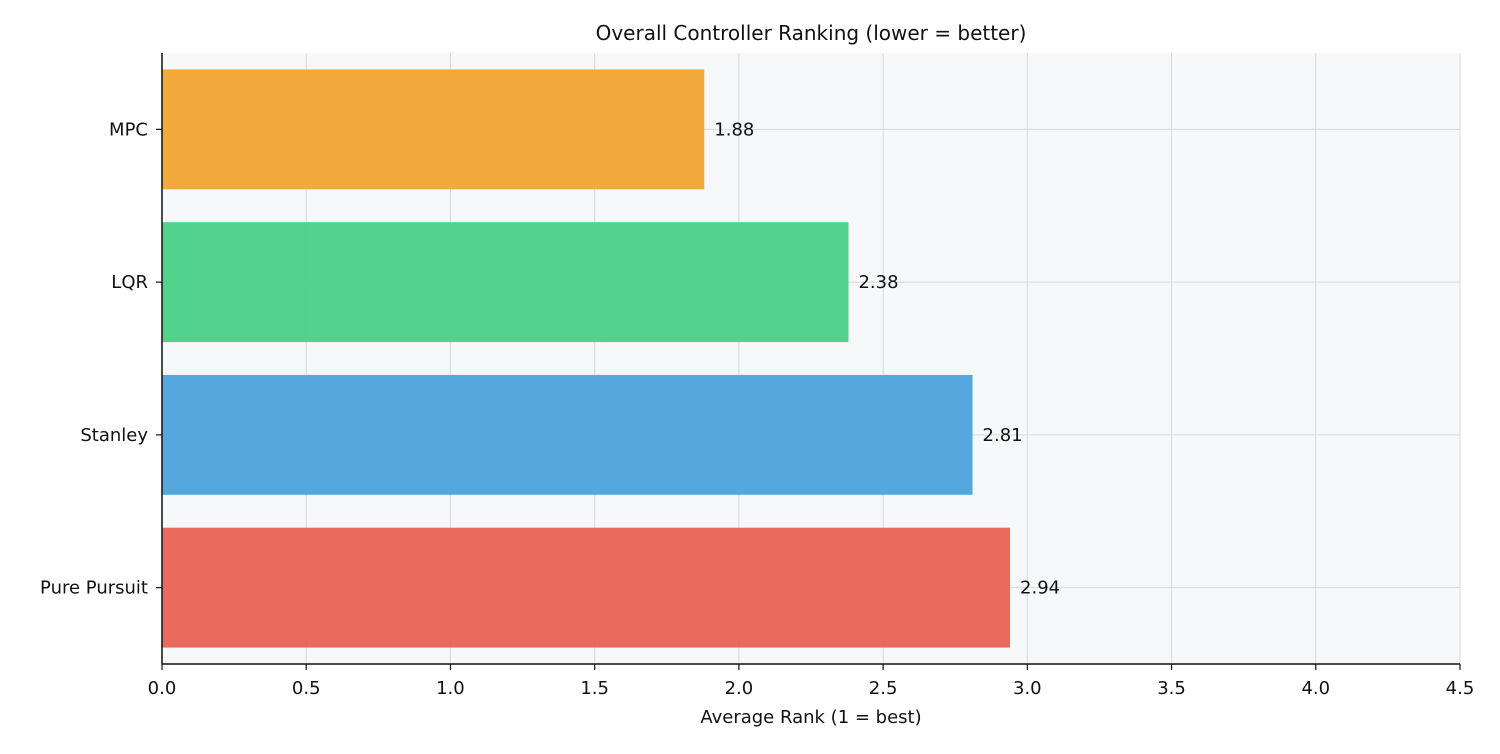  What do you see at coordinates (739, 688) in the screenshot?
I see `x-tick-label: 2.0` at bounding box center [739, 688].